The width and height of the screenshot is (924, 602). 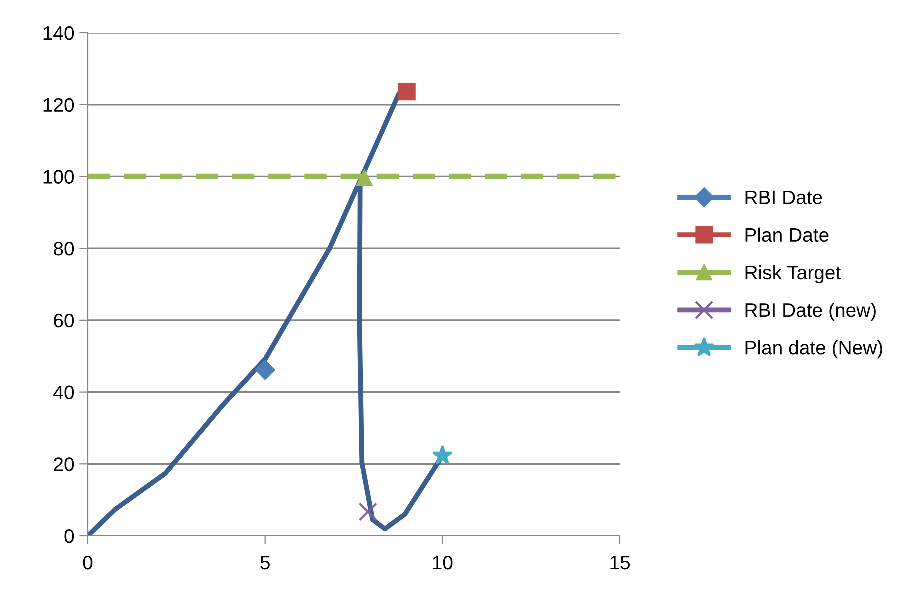 I want to click on x-tick-label: 5, so click(x=265, y=563).